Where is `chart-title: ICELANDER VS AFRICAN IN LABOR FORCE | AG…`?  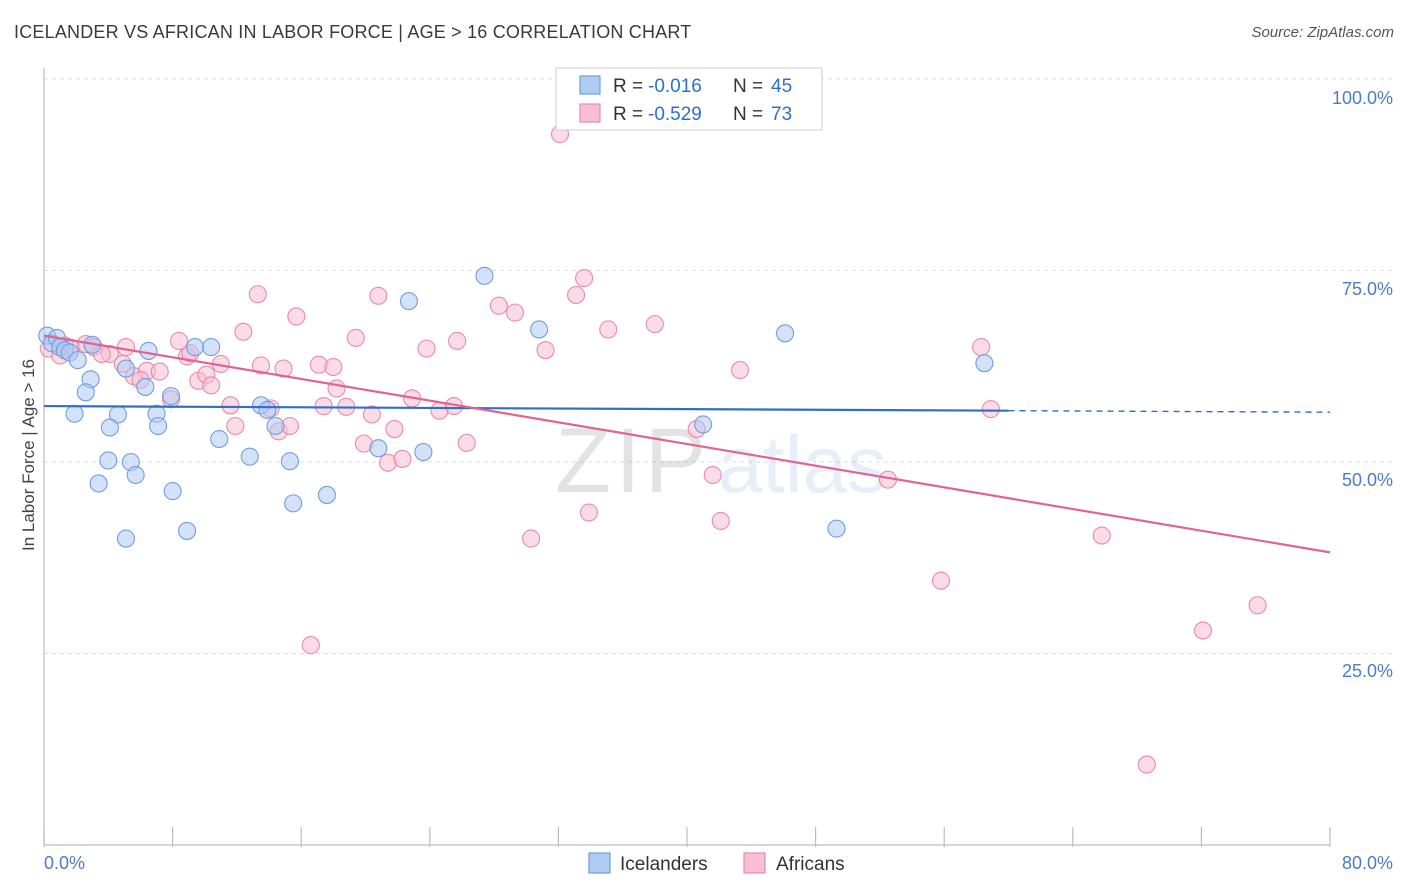 chart-title: ICELANDER VS AFRICAN IN LABOR FORCE | AG… is located at coordinates (353, 32).